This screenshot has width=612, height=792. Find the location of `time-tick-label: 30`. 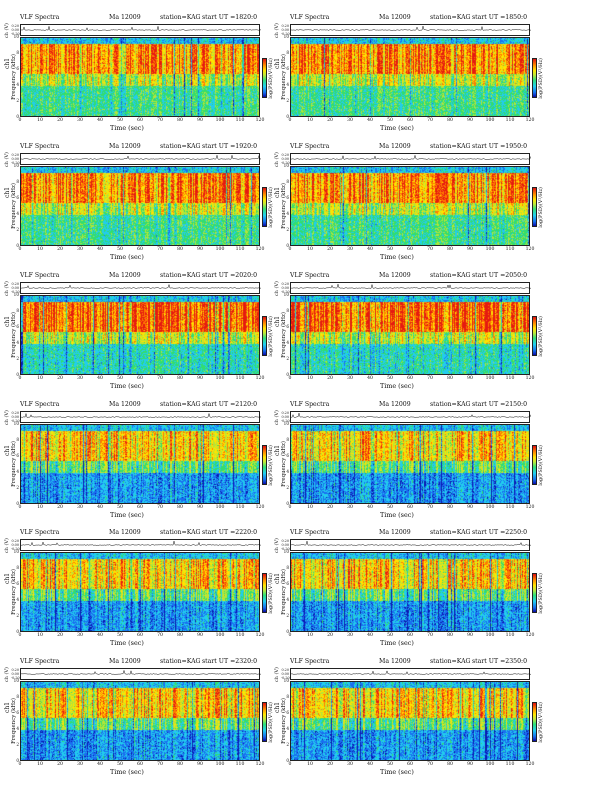

time-tick-label: 30 is located at coordinates (350, 120).